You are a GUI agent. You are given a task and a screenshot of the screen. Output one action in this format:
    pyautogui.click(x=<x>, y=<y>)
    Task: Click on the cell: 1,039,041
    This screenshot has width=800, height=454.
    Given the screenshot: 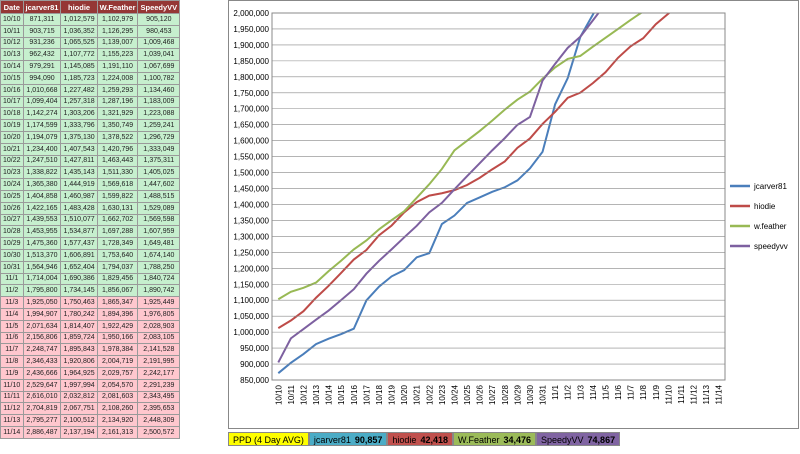 What is the action you would take?
    pyautogui.click(x=159, y=55)
    